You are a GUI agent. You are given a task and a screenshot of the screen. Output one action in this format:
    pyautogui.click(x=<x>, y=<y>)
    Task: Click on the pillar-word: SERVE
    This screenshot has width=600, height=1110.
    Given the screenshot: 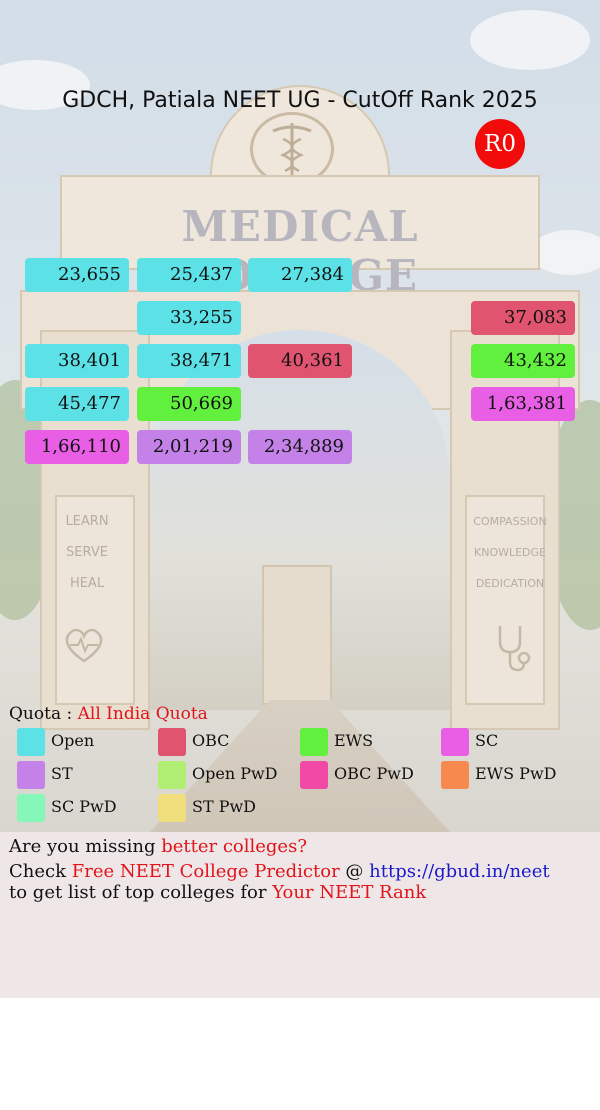 What is the action you would take?
    pyautogui.click(x=87, y=552)
    